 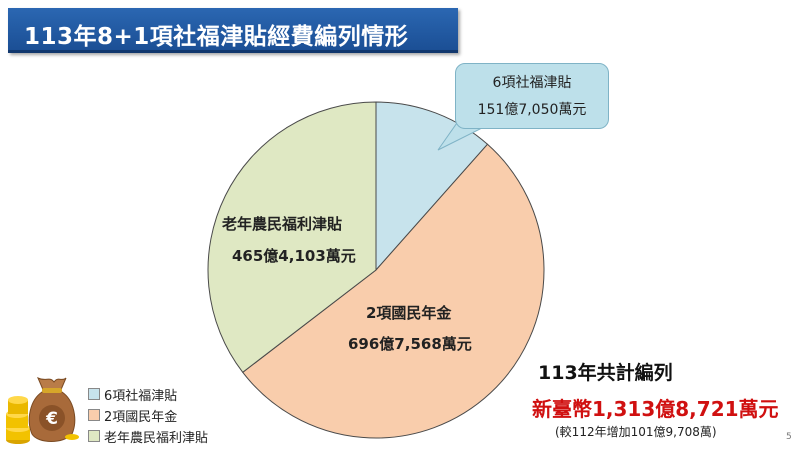 I want to click on page-title: 113年8+1項社福津貼經費編列情形, so click(x=216, y=37).